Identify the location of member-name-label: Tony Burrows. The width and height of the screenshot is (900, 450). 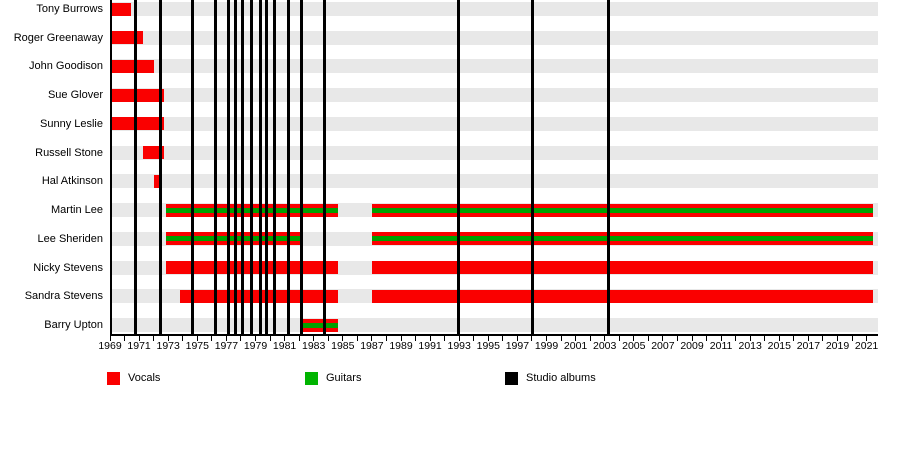
(69, 9).